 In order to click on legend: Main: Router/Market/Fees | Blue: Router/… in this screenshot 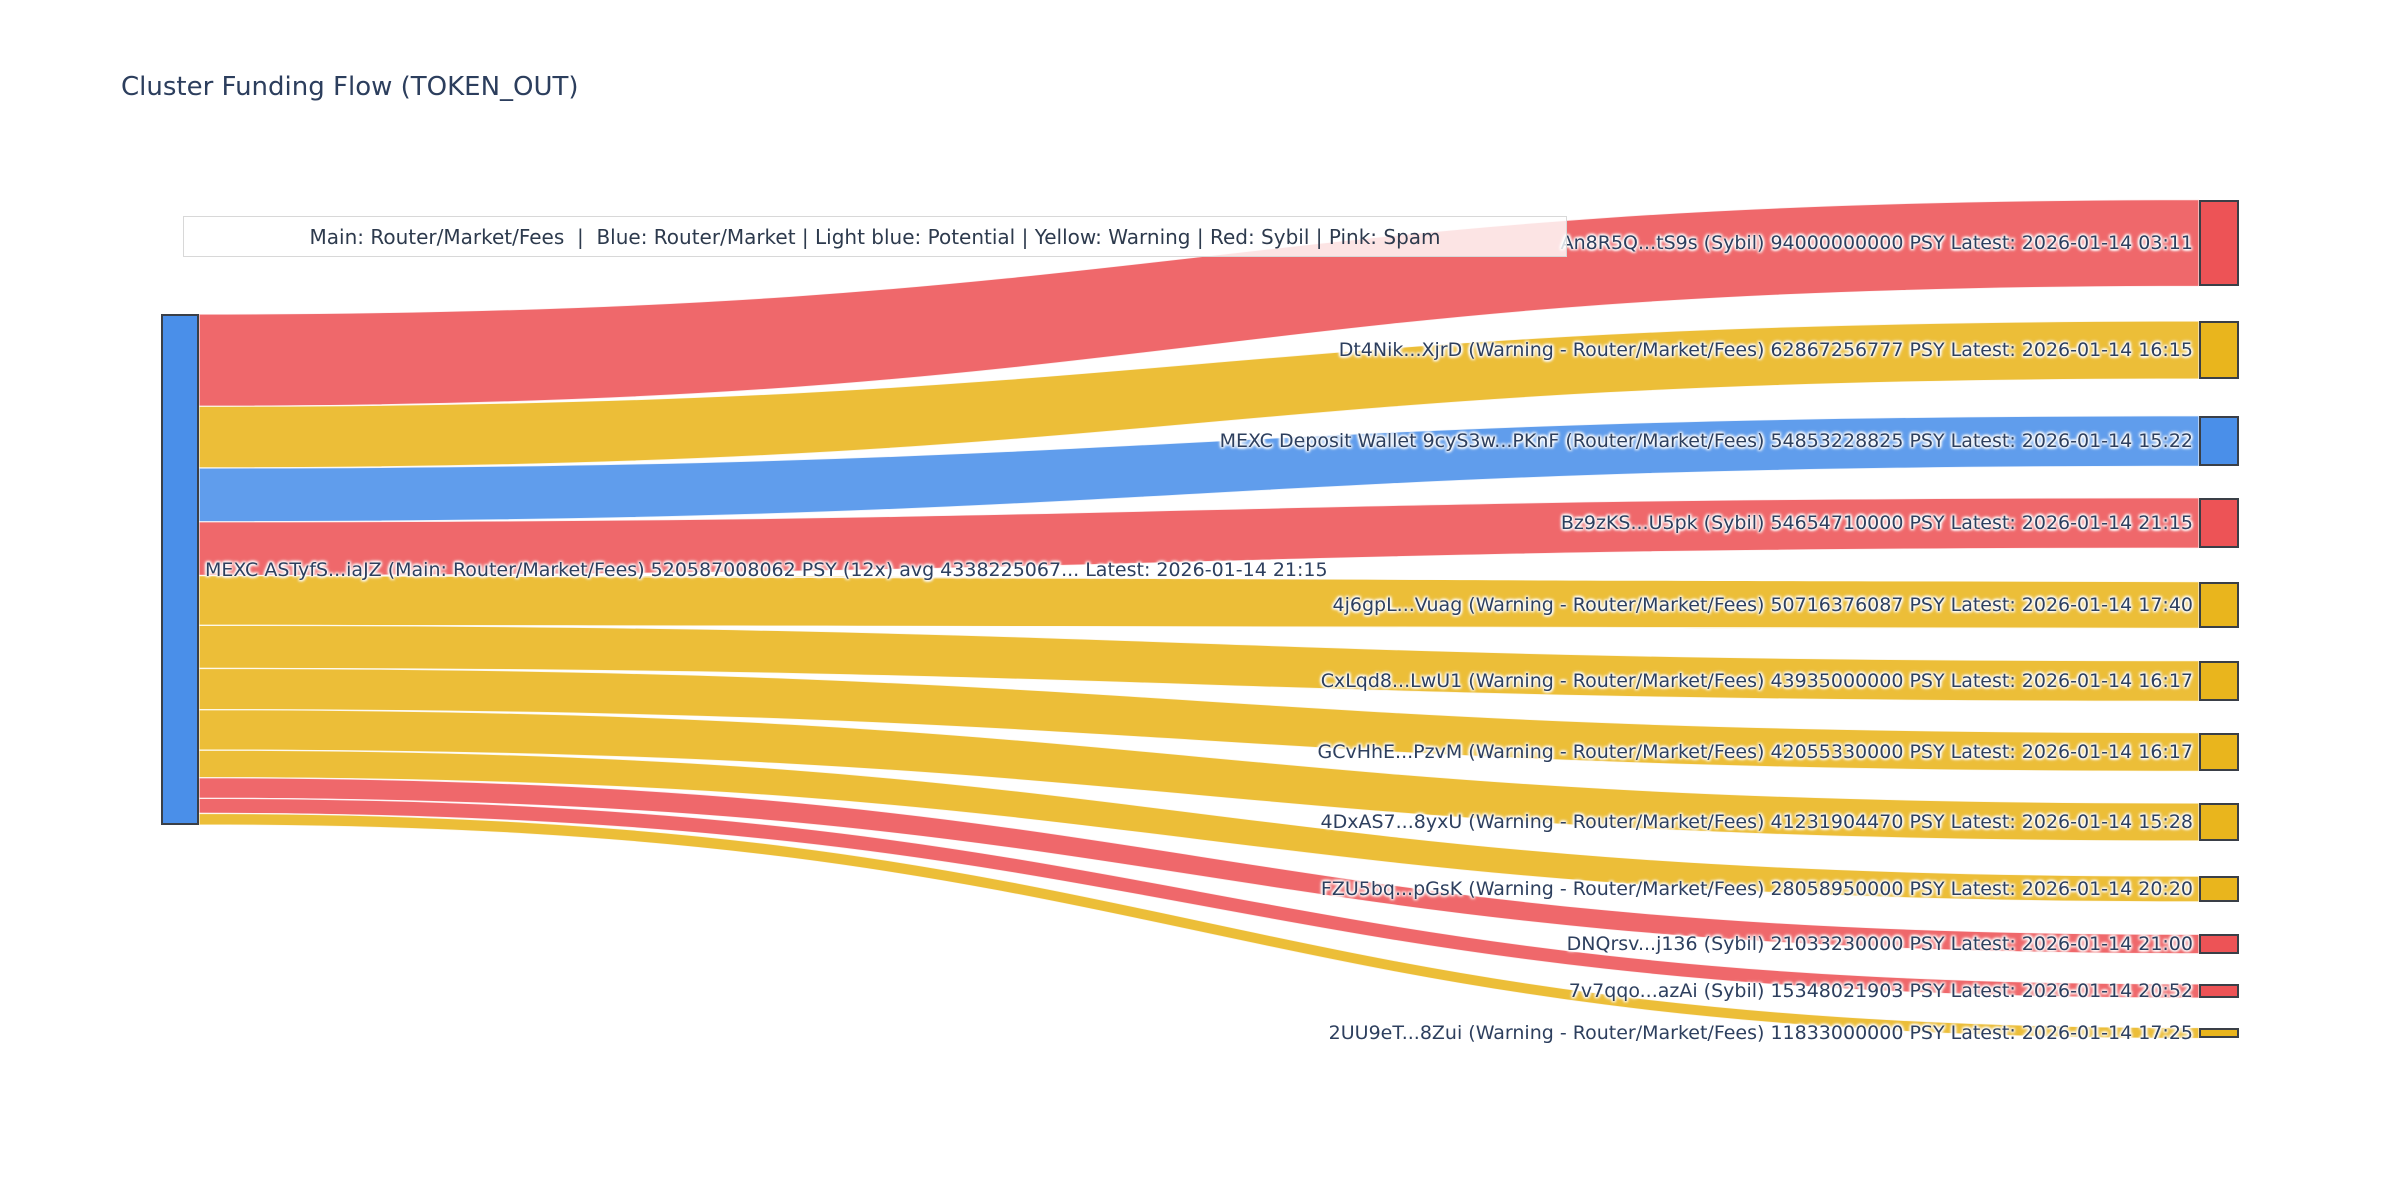, I will do `click(875, 236)`.